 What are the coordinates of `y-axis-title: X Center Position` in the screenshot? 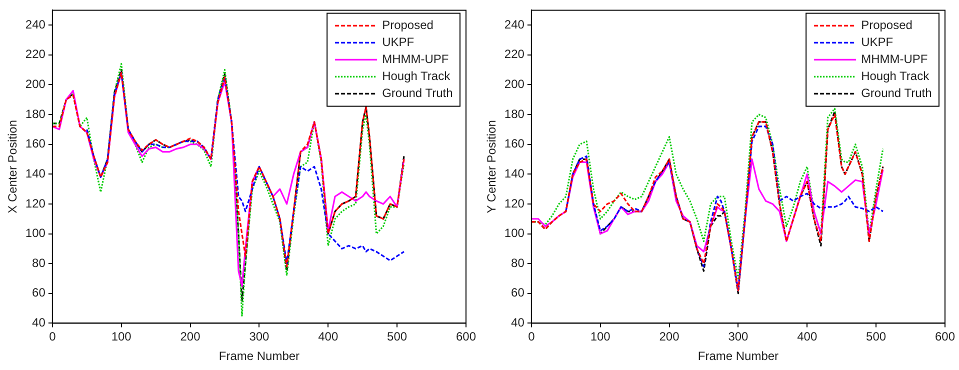 It's located at (13, 167).